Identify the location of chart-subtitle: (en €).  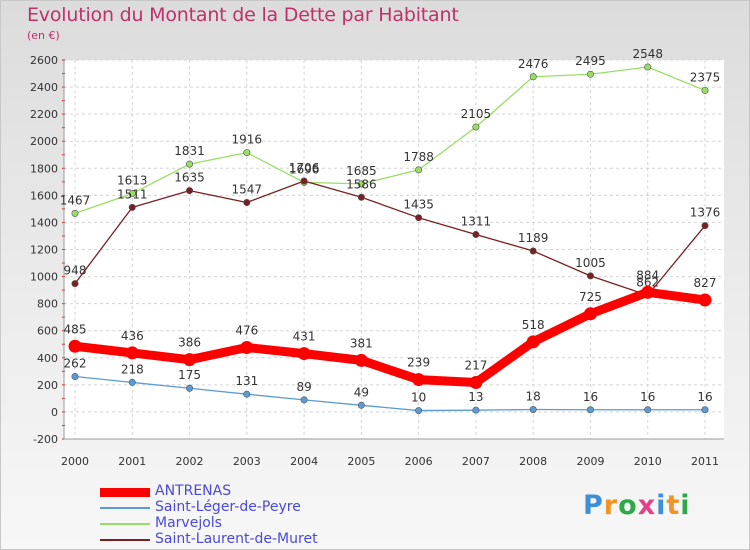
(43, 35).